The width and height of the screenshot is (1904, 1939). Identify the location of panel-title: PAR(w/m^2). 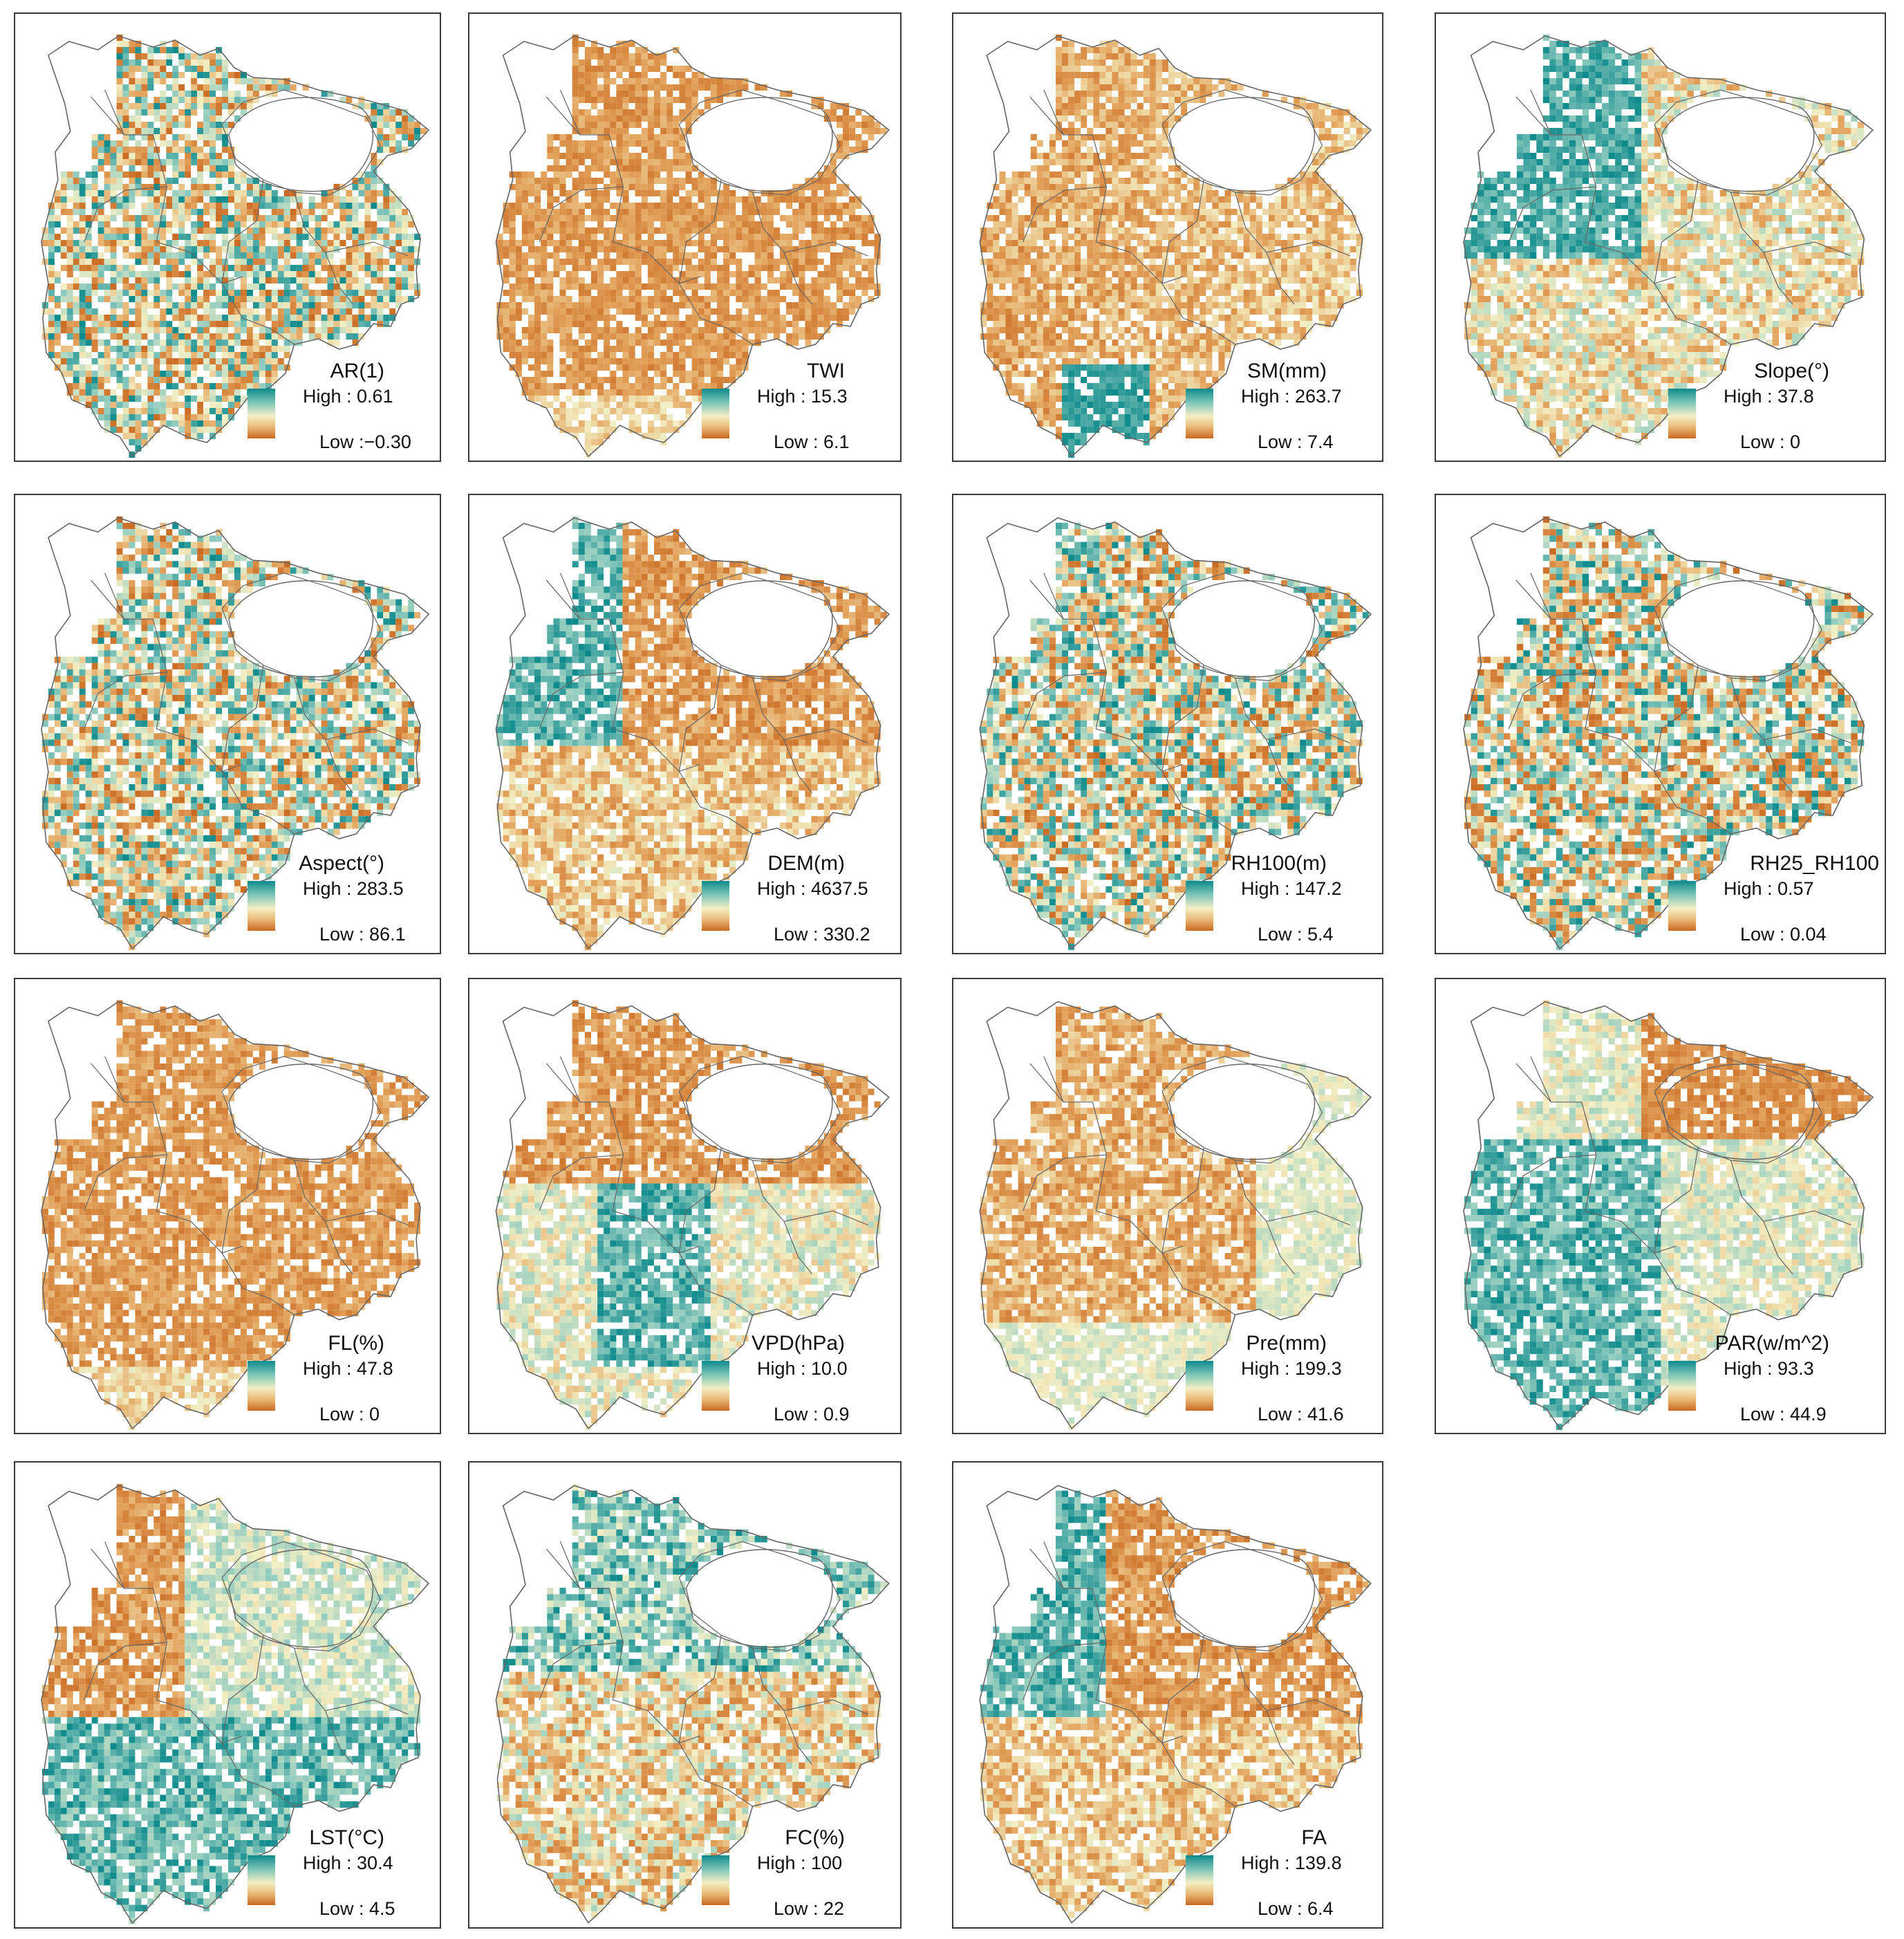
(1772, 1344).